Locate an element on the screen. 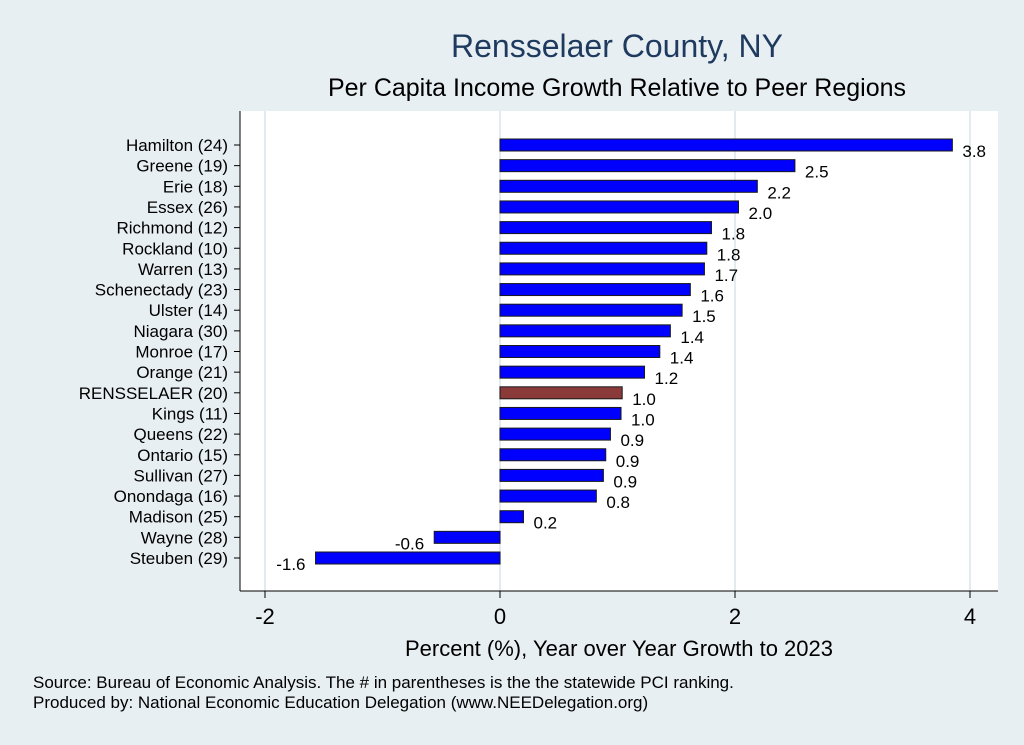 This screenshot has height=745, width=1024. category-label: Queens (22) is located at coordinates (181, 434).